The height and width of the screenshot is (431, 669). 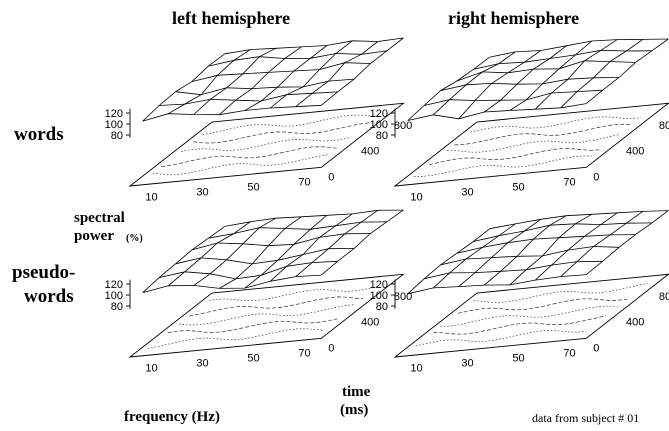 I want to click on plot-0-y-tick-label-0: 0, so click(x=331, y=177).